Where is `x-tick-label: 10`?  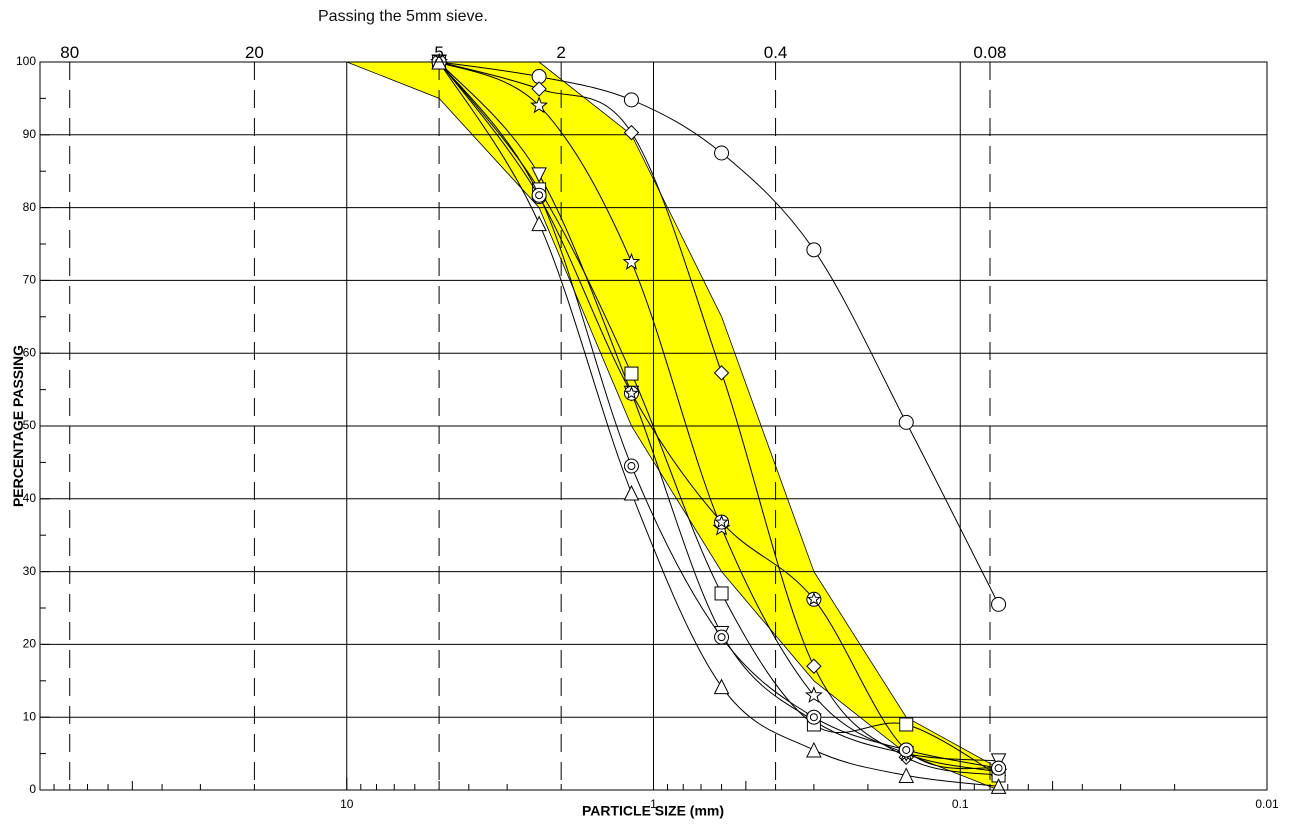 x-tick-label: 10 is located at coordinates (347, 804).